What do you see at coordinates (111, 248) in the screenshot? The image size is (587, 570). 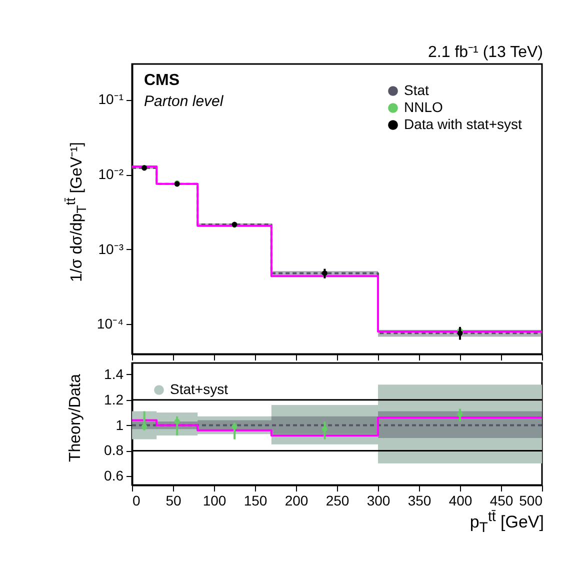 I see `y-tick-label: 10⁻³` at bounding box center [111, 248].